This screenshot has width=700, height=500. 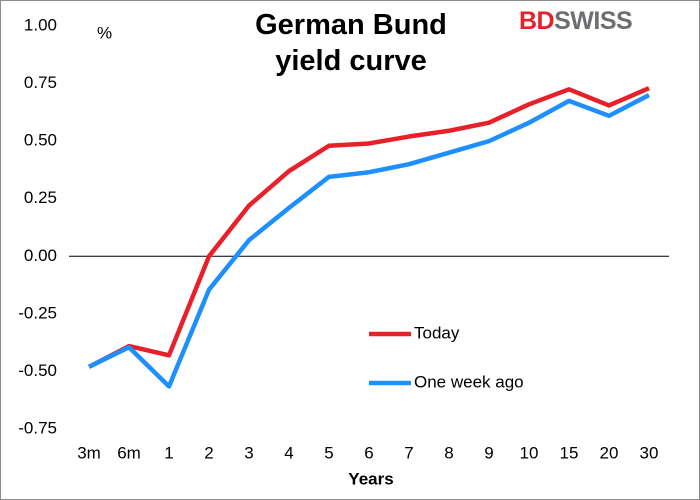 What do you see at coordinates (593, 21) in the screenshot?
I see `logo-part: SWISS` at bounding box center [593, 21].